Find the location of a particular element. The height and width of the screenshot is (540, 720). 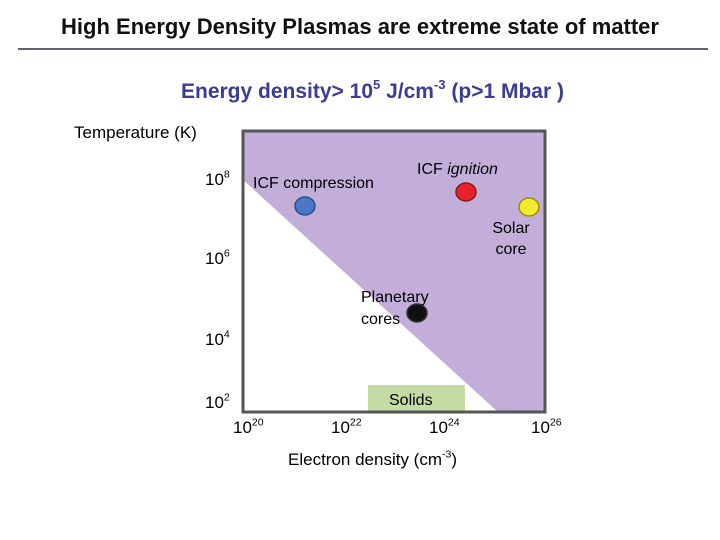

planetary-cores-point is located at coordinates (417, 313).